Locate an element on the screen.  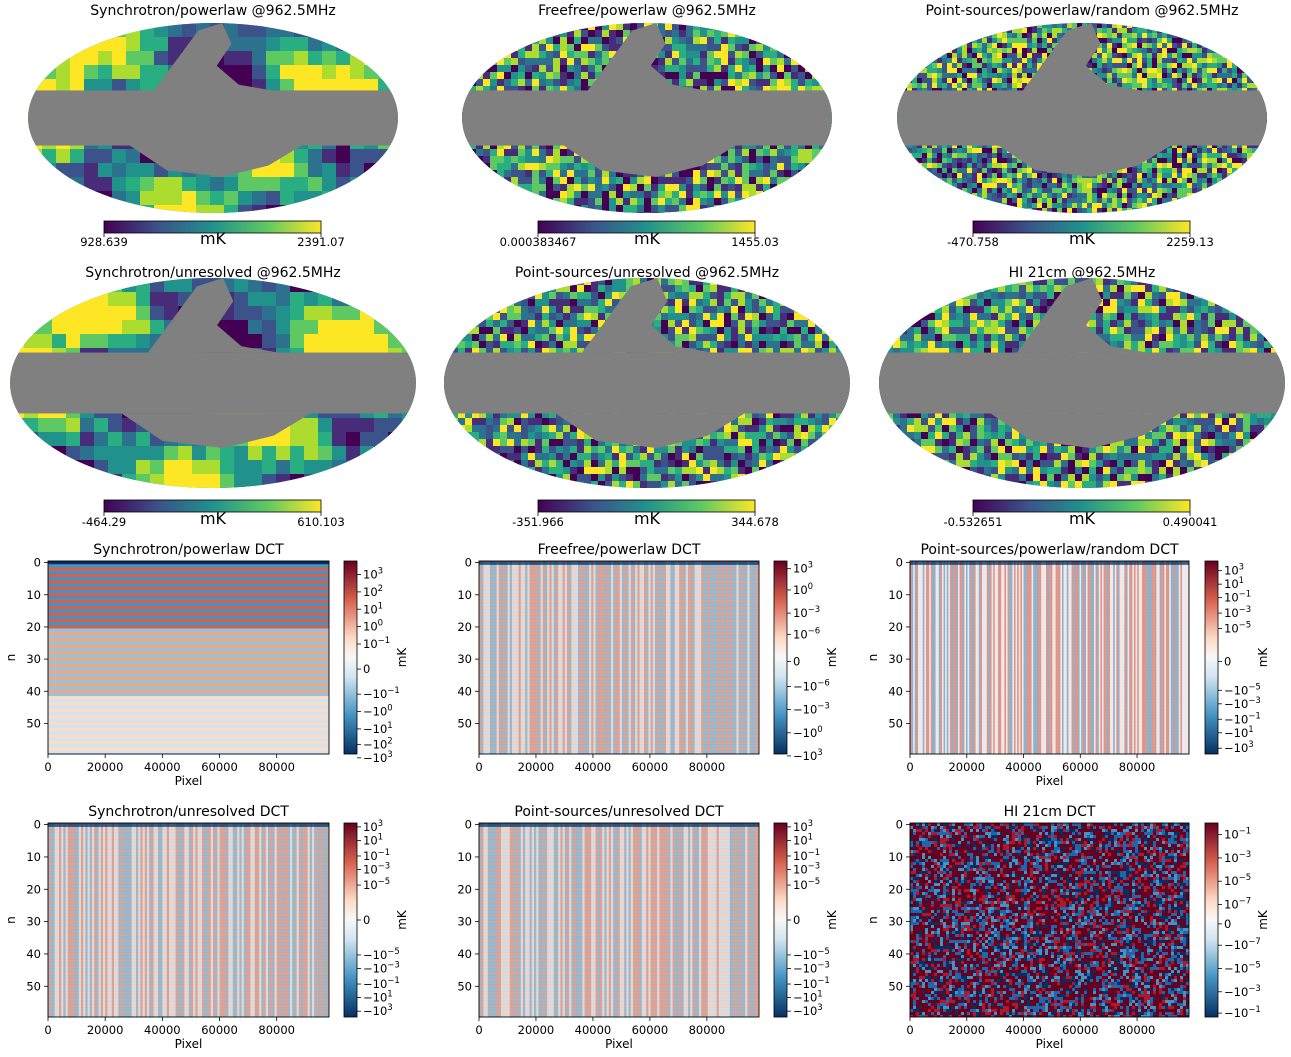
map-title: Synchrotron/powerlaw @962.5MHz is located at coordinates (212, 11).